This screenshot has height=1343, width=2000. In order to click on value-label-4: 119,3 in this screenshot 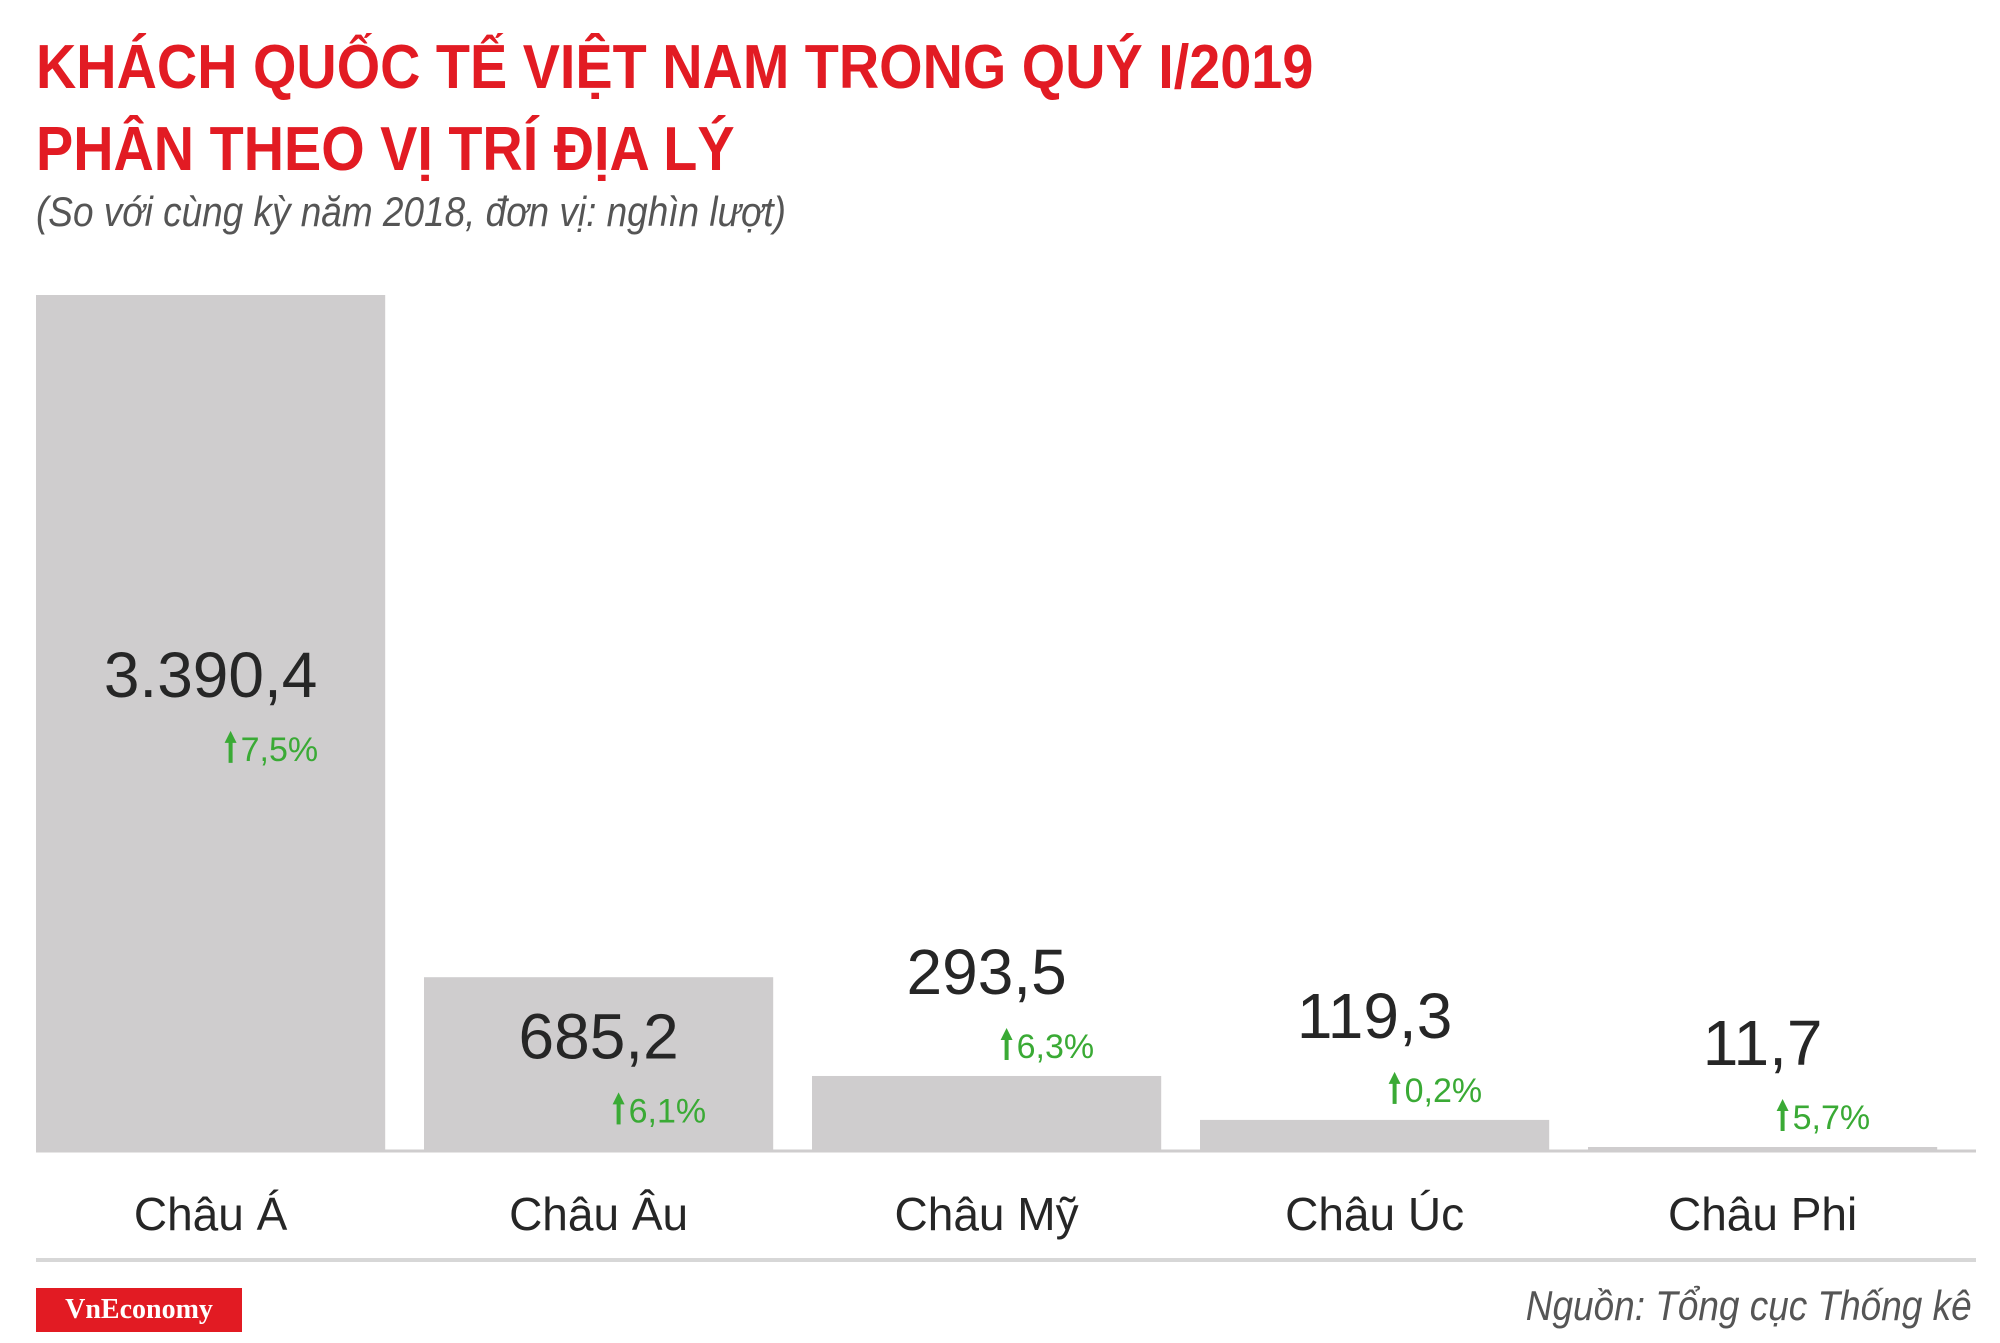, I will do `click(1374, 1016)`.